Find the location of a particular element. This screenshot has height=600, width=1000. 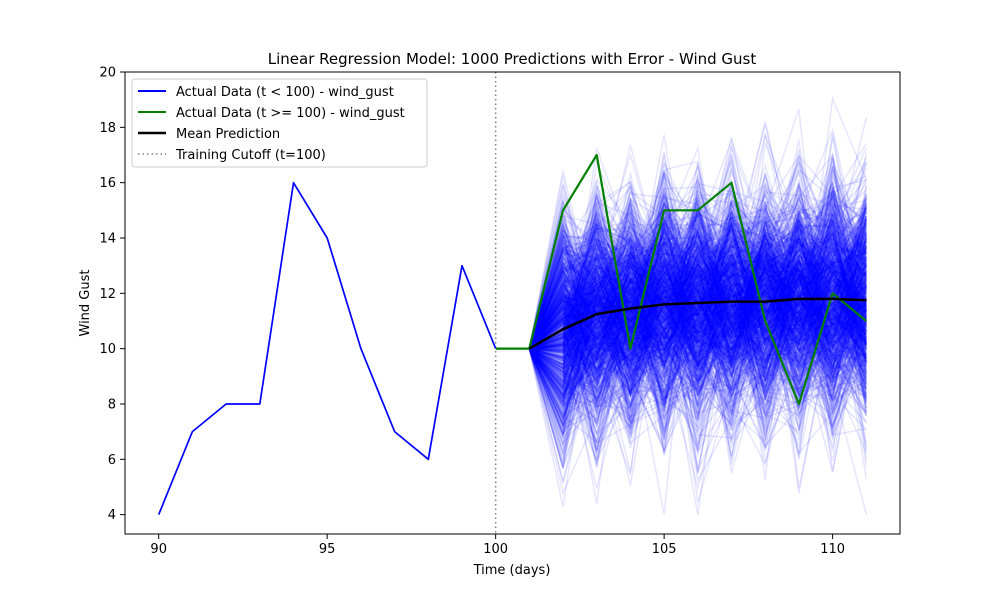

x-tick-label: 105 is located at coordinates (664, 549).